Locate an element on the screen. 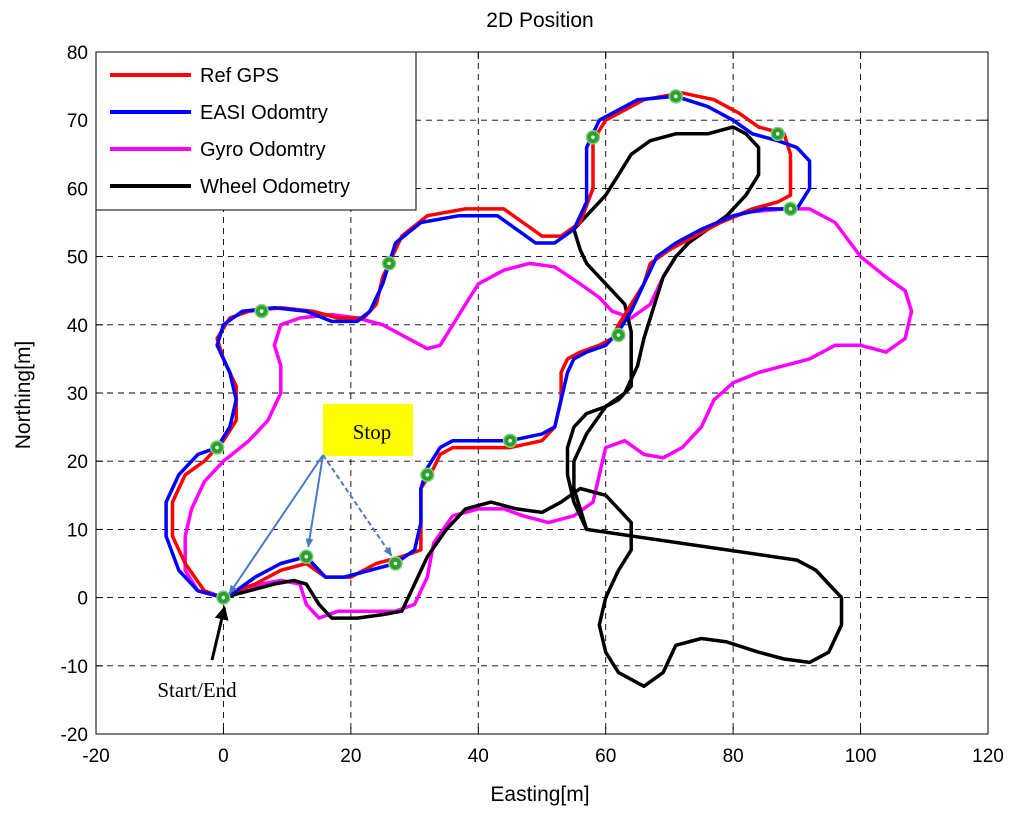 The image size is (1024, 817). legend-box is located at coordinates (256, 131).